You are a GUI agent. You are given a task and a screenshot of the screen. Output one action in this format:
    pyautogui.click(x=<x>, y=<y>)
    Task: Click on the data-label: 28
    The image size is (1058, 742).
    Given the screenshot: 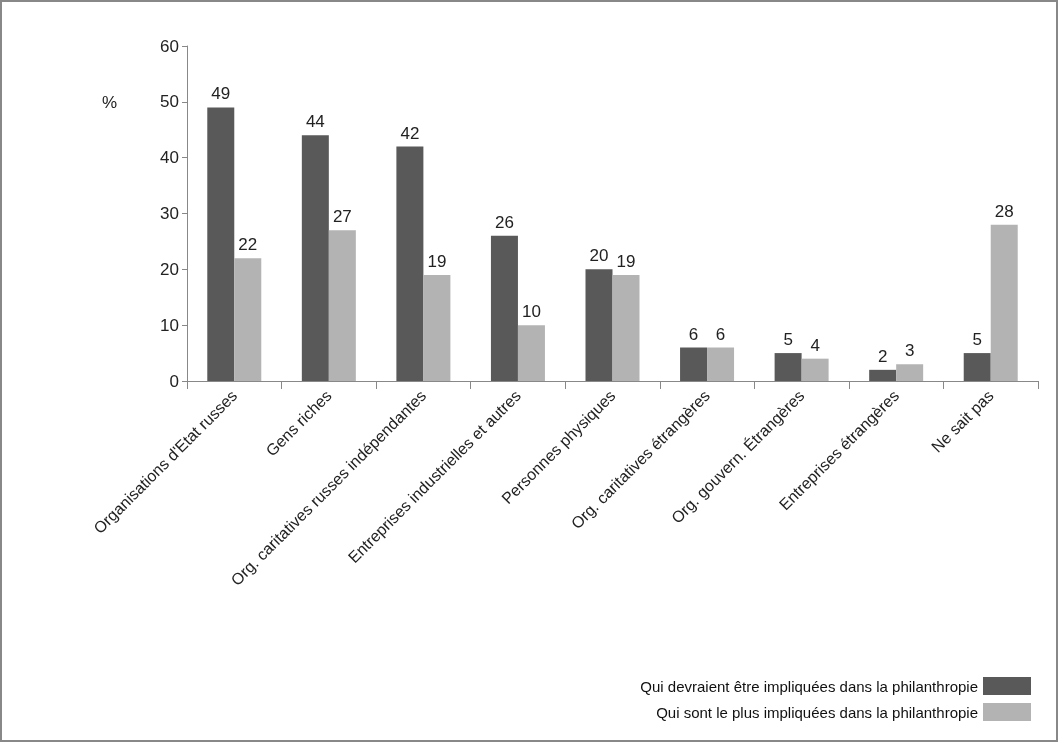 What is the action you would take?
    pyautogui.click(x=1004, y=211)
    